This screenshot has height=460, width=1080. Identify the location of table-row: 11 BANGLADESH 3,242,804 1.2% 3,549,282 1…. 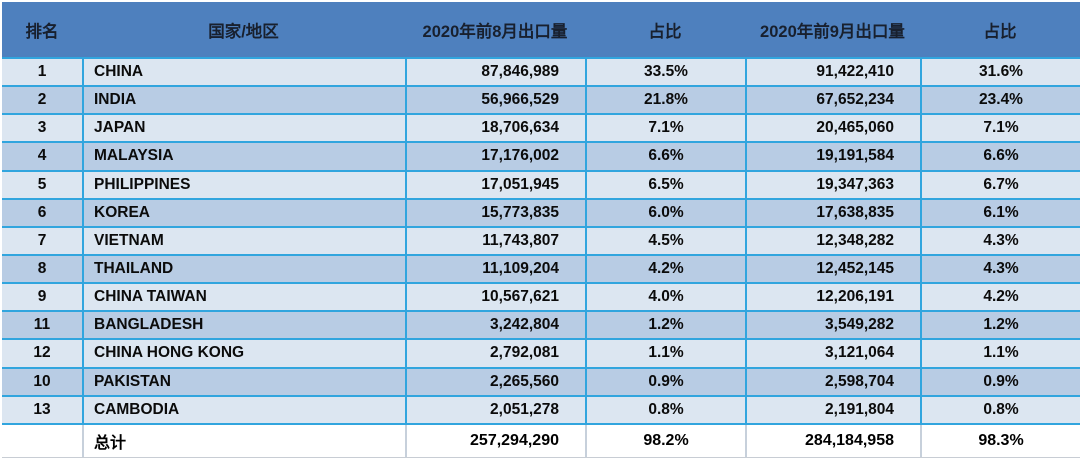
(541, 326).